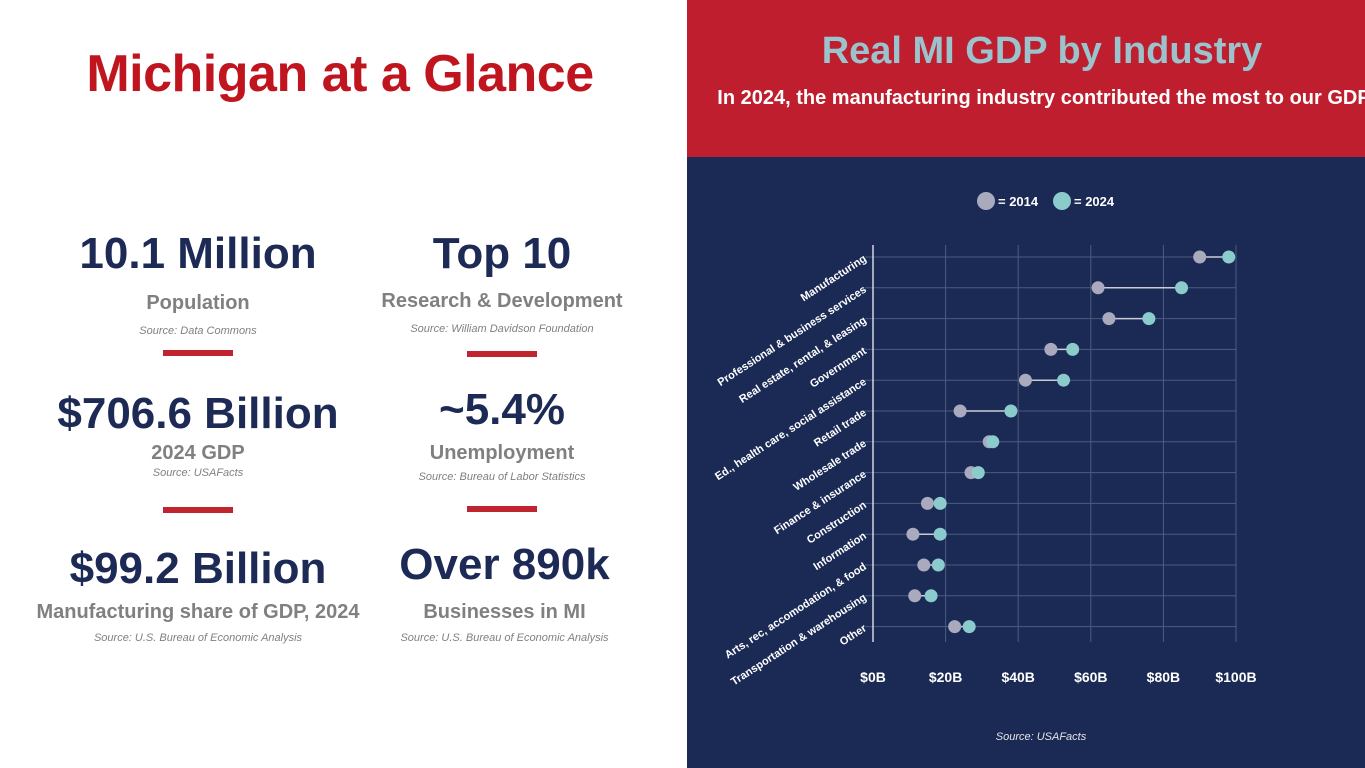  I want to click on stat-gdp: $706.6 Billion 2024 GDP Source: USAFacts, so click(198, 434).